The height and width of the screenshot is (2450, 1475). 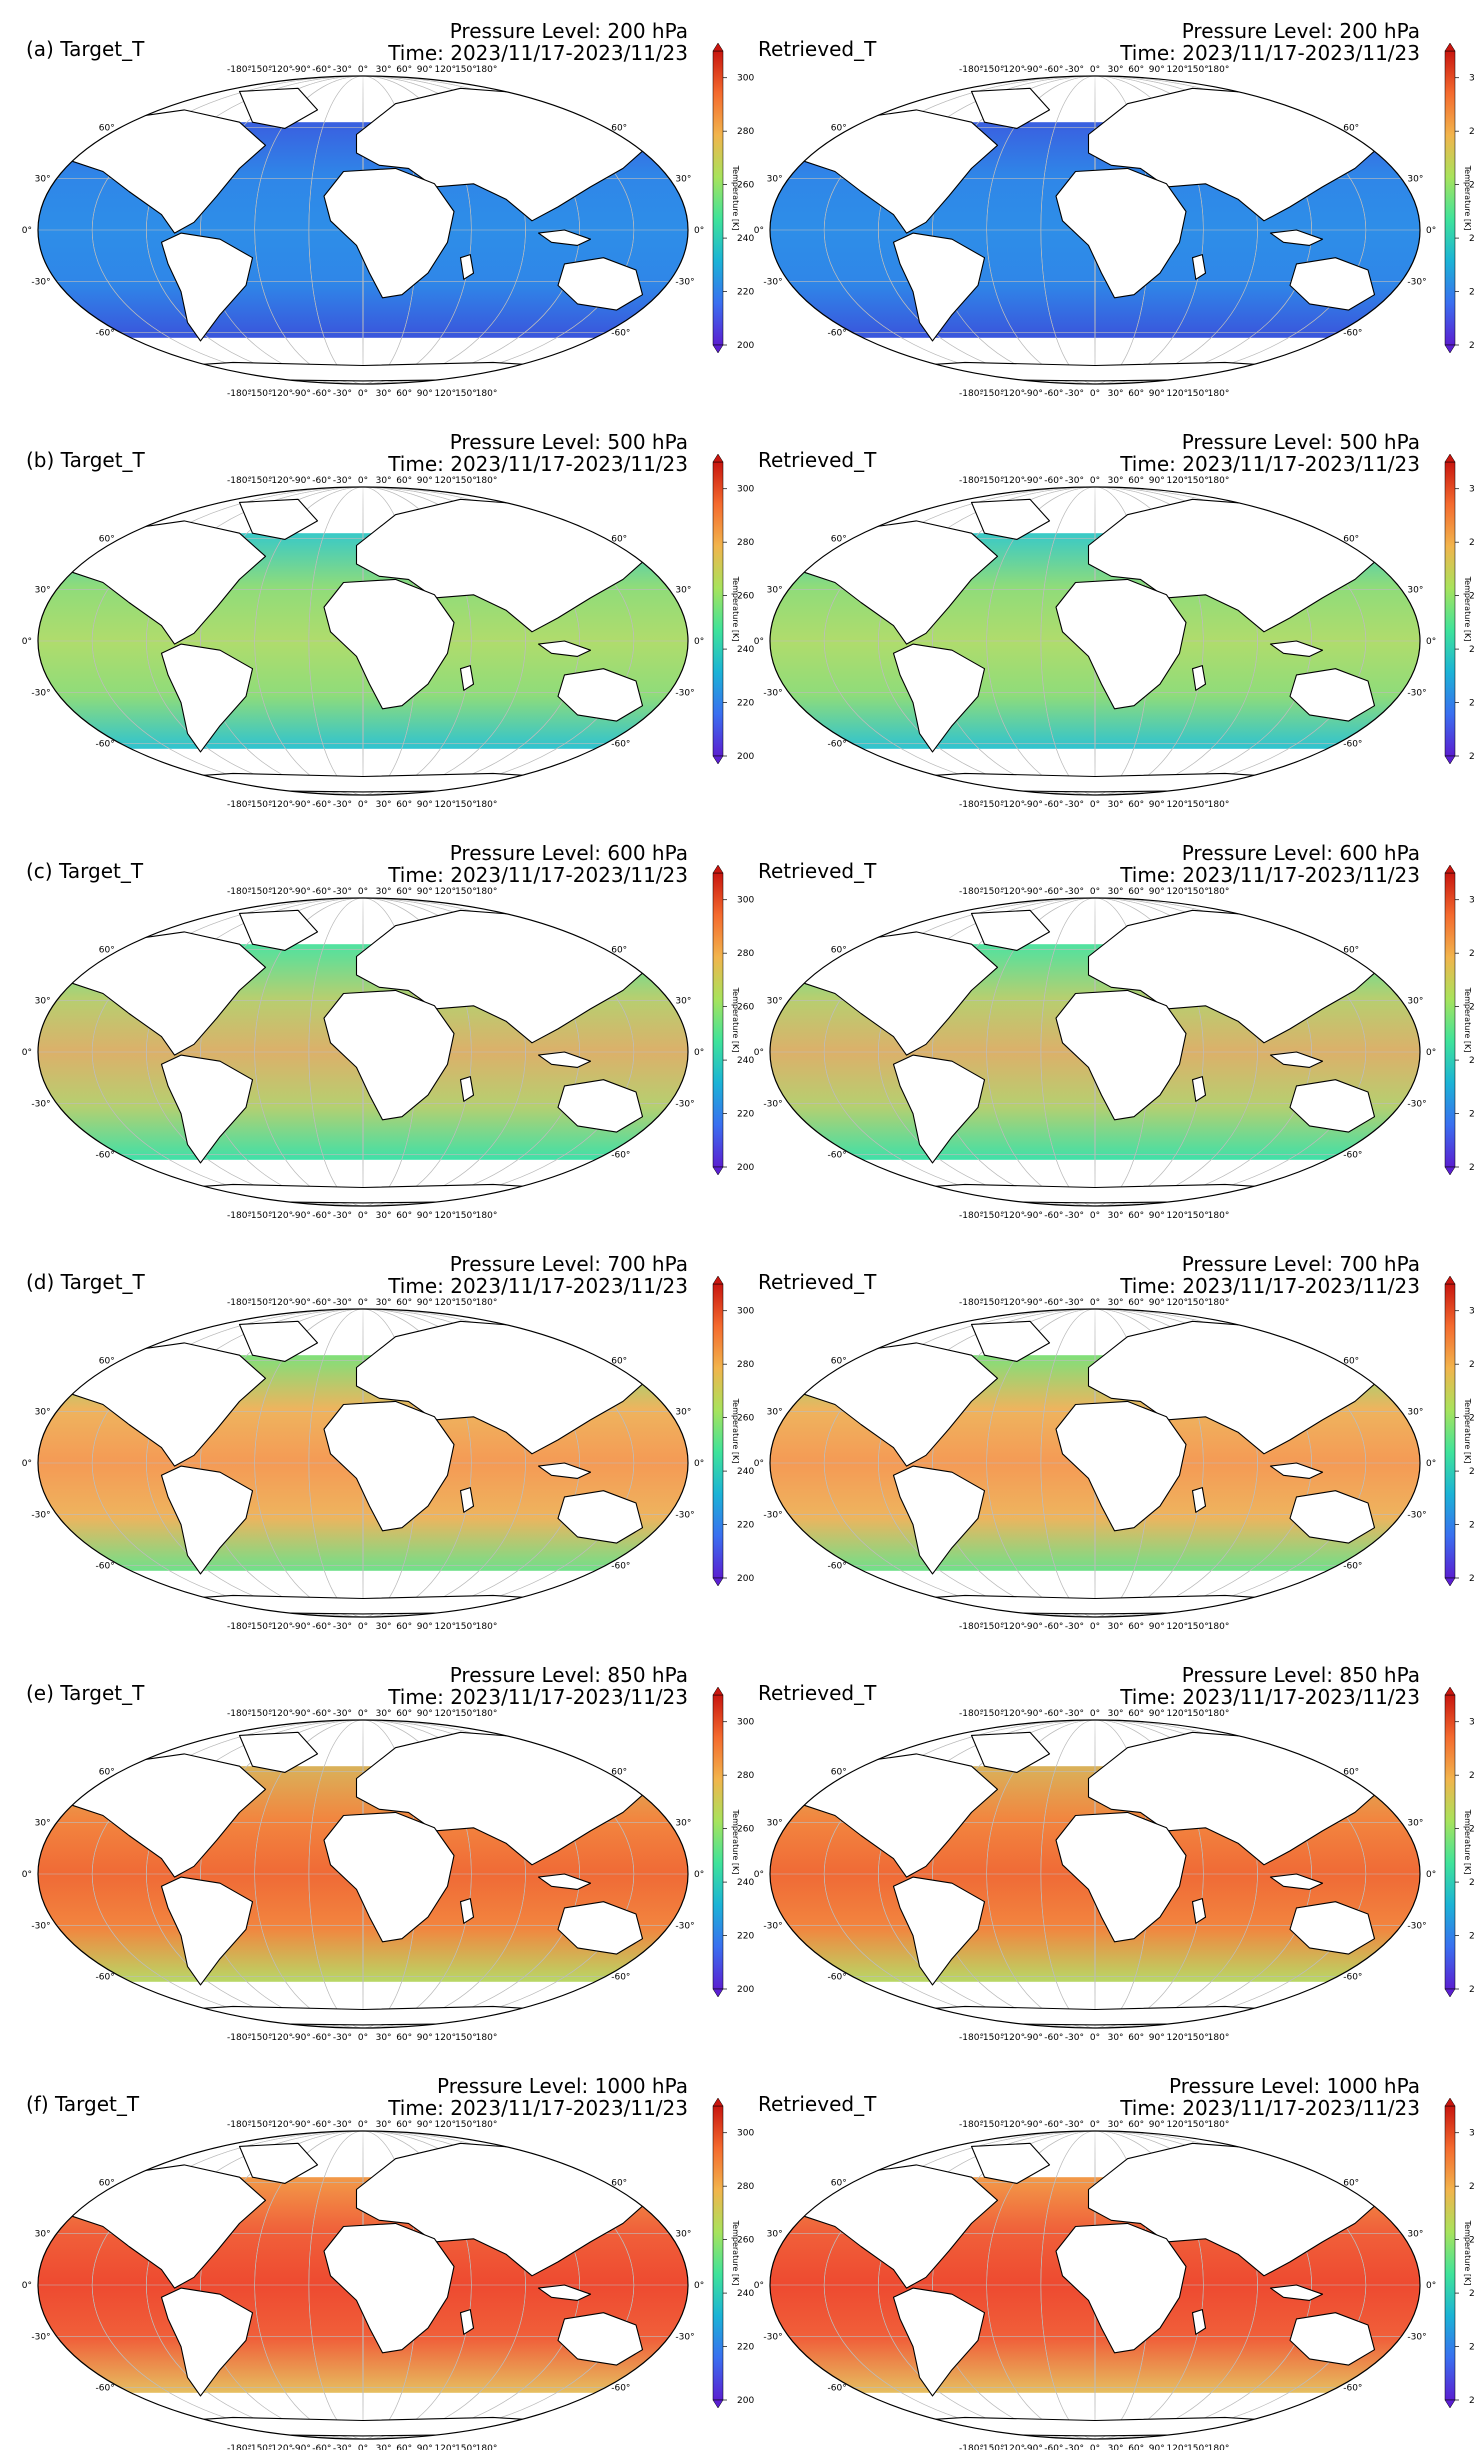 I want to click on pressure-level-title: Pressure Level: 600 hPa, so click(x=1301, y=853).